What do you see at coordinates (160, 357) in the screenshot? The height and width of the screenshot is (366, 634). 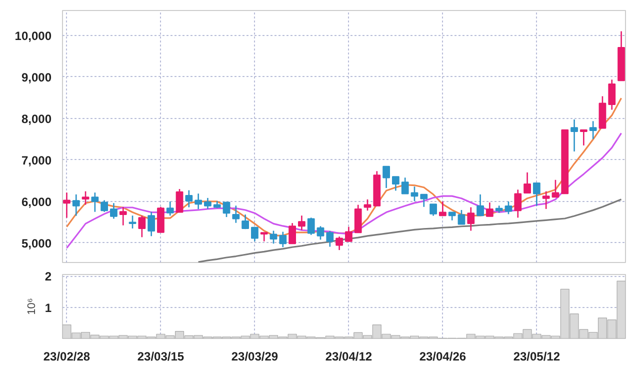 I see `x-tick-label: 23/03/15` at bounding box center [160, 357].